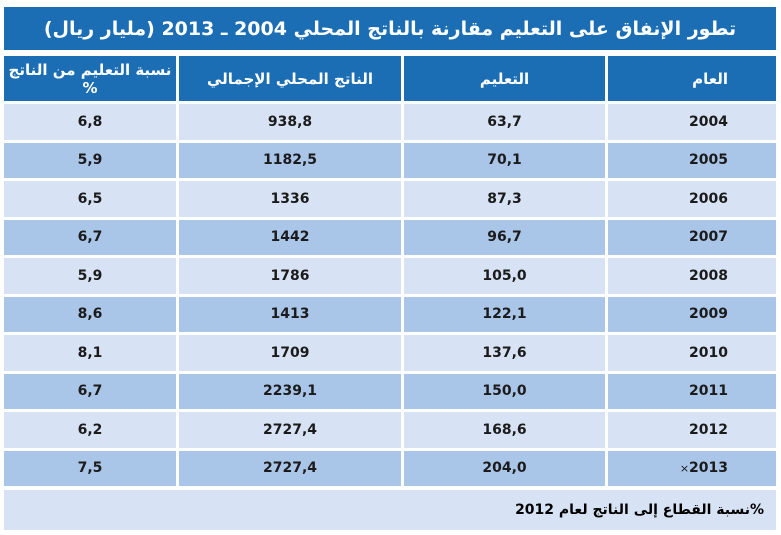 This screenshot has height=535, width=781. I want to click on gdp-value: 1413, so click(290, 314).